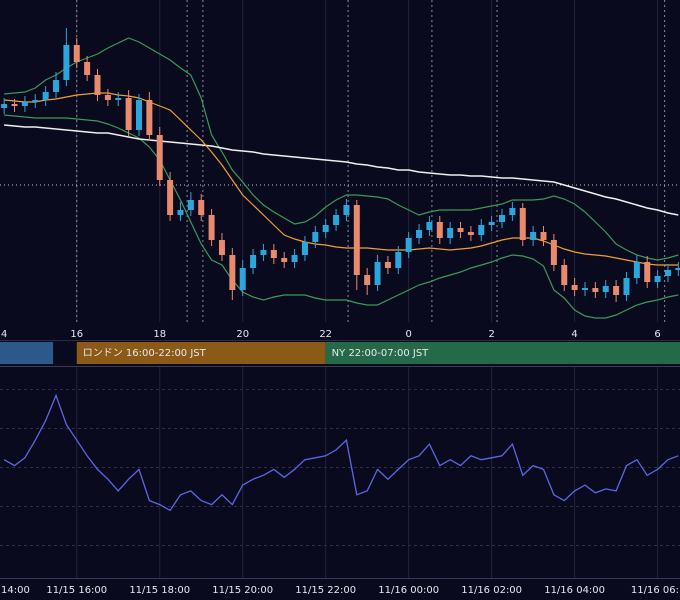 Image resolution: width=680 pixels, height=600 pixels. What do you see at coordinates (325, 334) in the screenshot?
I see `x-tick-label: 22` at bounding box center [325, 334].